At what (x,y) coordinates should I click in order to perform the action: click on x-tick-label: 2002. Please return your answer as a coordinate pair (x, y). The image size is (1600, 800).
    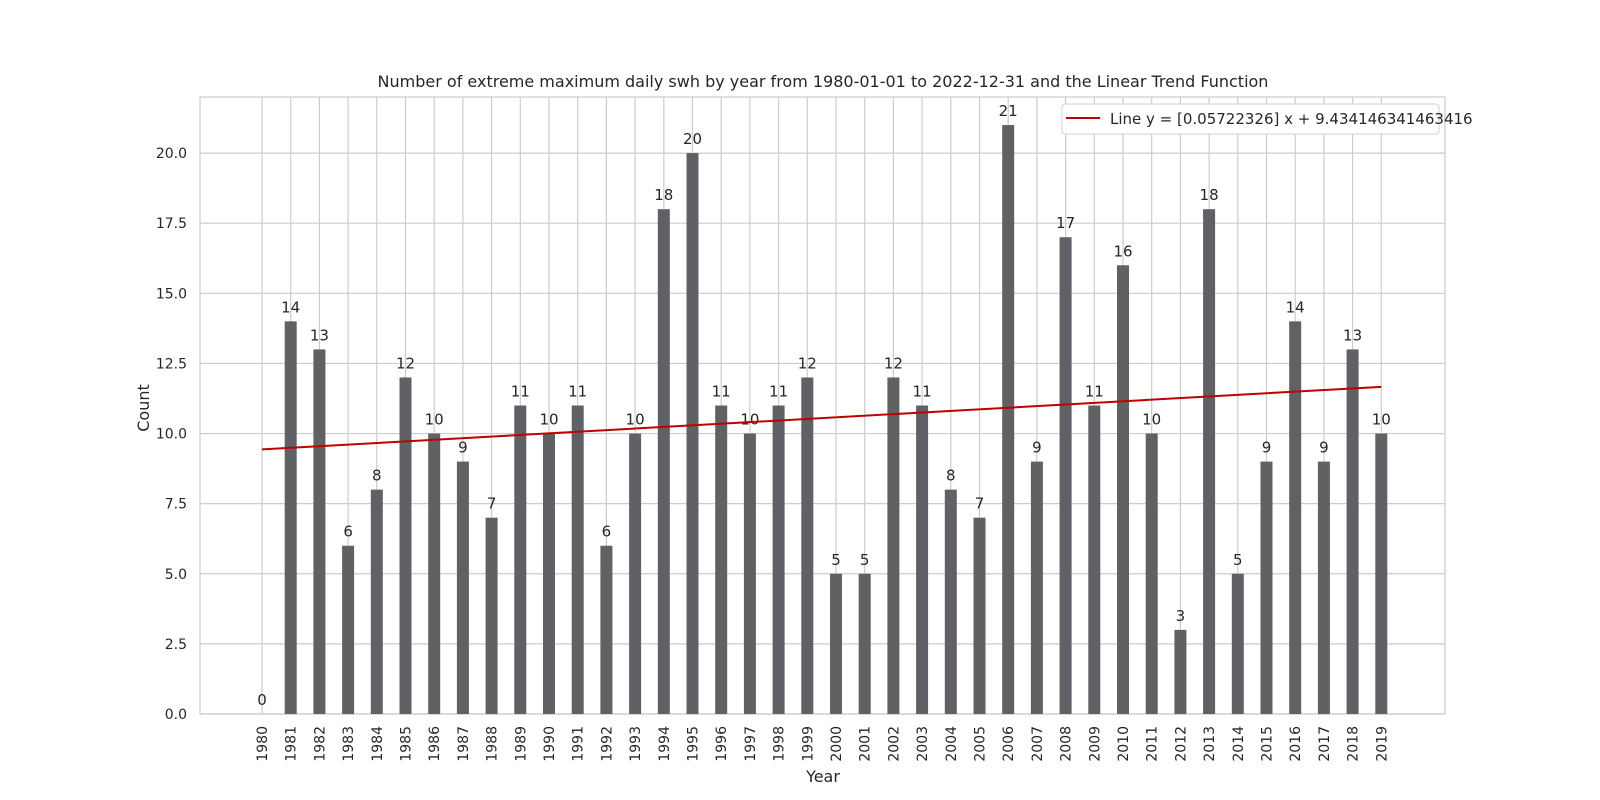
    Looking at the image, I should click on (894, 744).